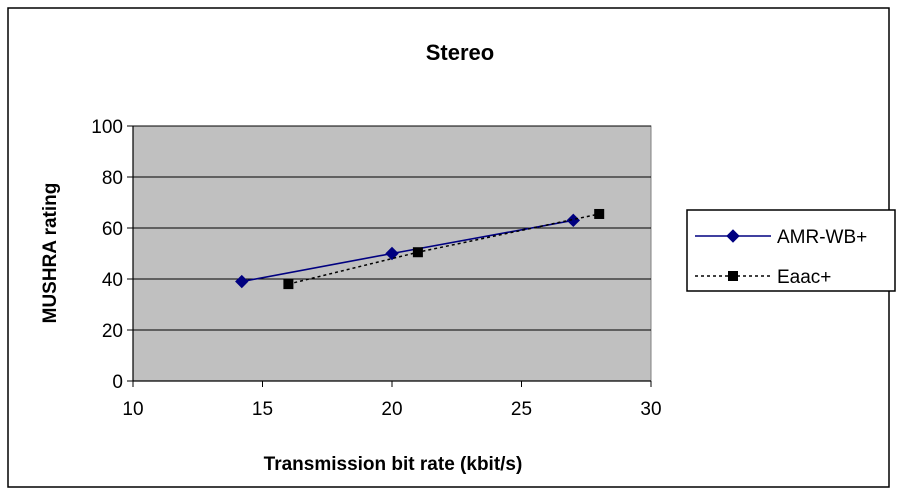 Image resolution: width=897 pixels, height=495 pixels. Describe the element at coordinates (521, 409) in the screenshot. I see `x-tick-label: 25` at that location.